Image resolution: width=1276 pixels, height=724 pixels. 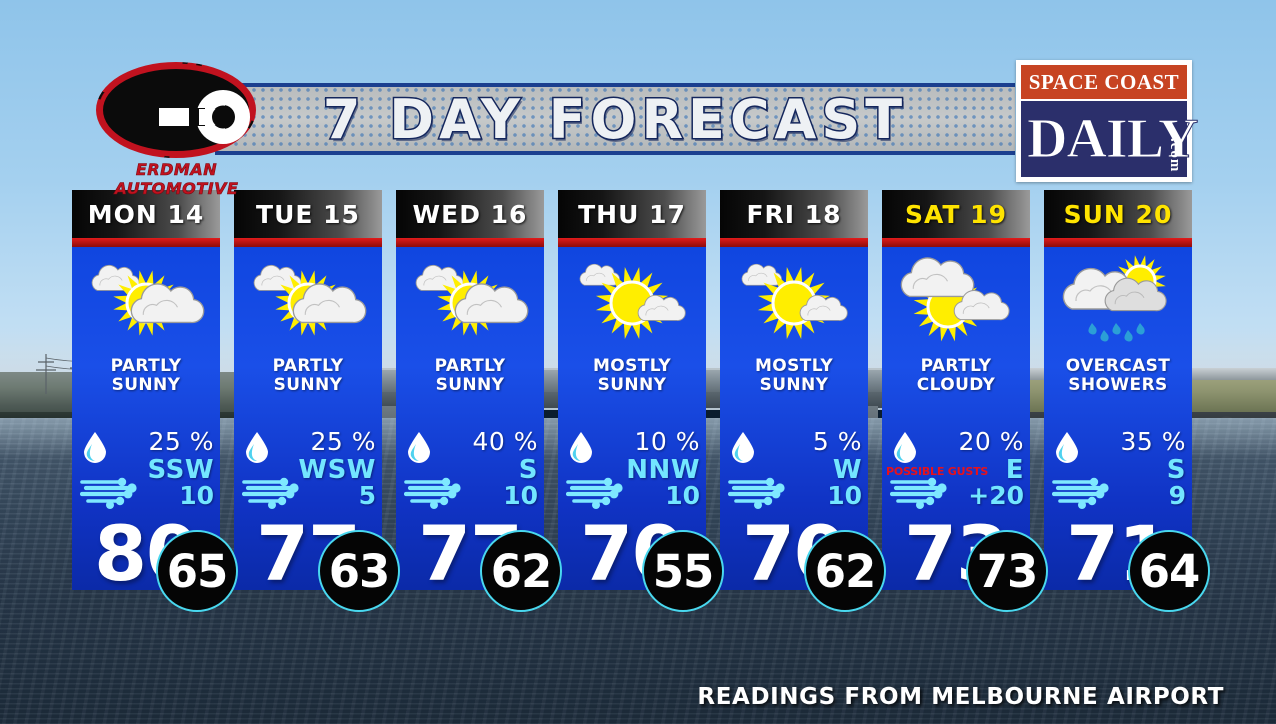 I want to click on forecast-day-column: WED 16 PARTLY SUNNY 40 % S 10 77, so click(x=470, y=392).